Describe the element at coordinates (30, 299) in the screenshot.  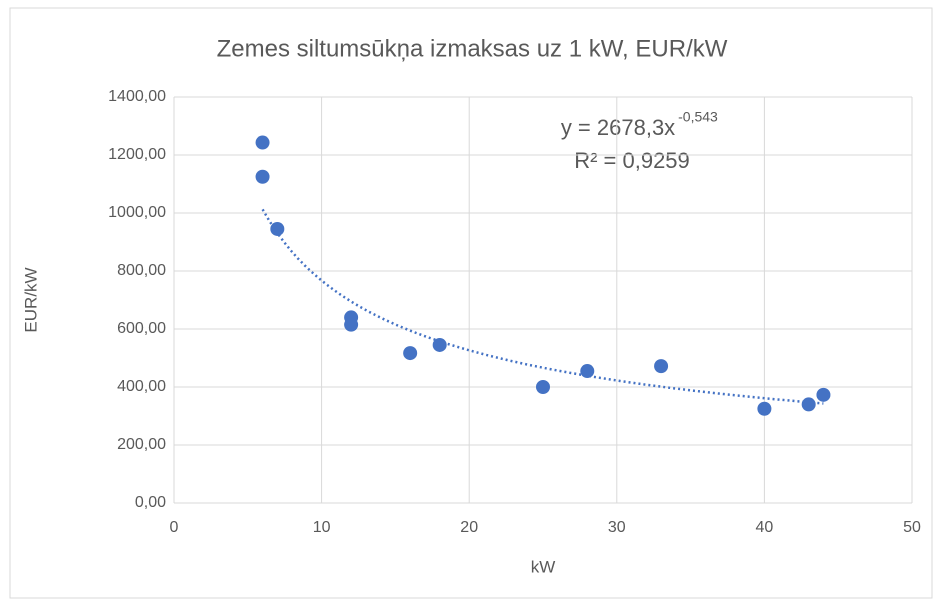
I see `y-axis-label: EUR/kW` at that location.